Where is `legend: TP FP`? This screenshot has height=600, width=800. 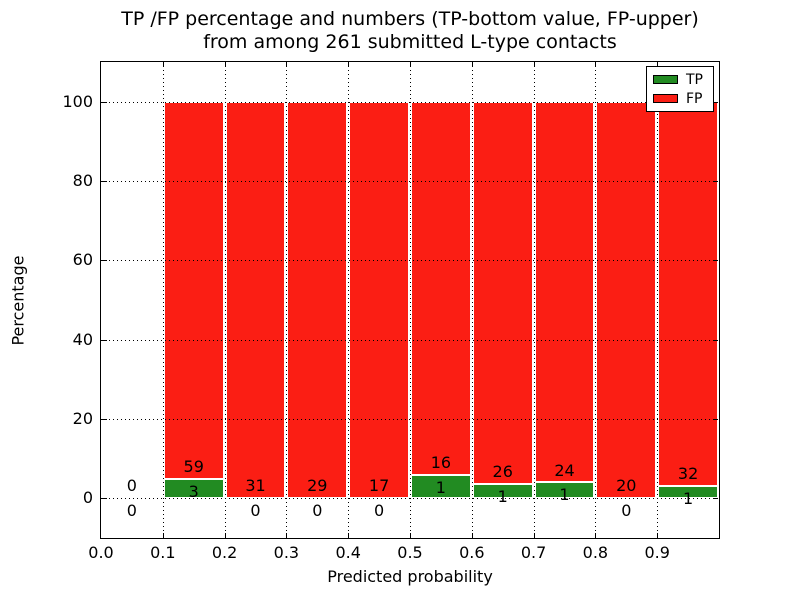 legend: TP FP is located at coordinates (680, 89).